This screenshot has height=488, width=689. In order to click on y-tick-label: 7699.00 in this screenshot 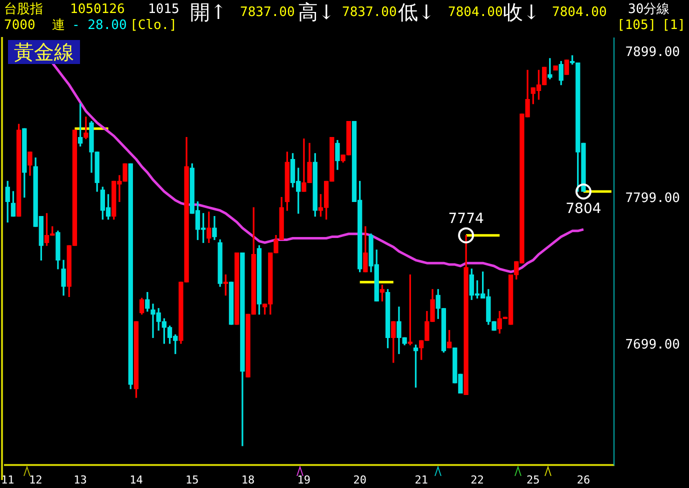, I will do `click(652, 344)`.